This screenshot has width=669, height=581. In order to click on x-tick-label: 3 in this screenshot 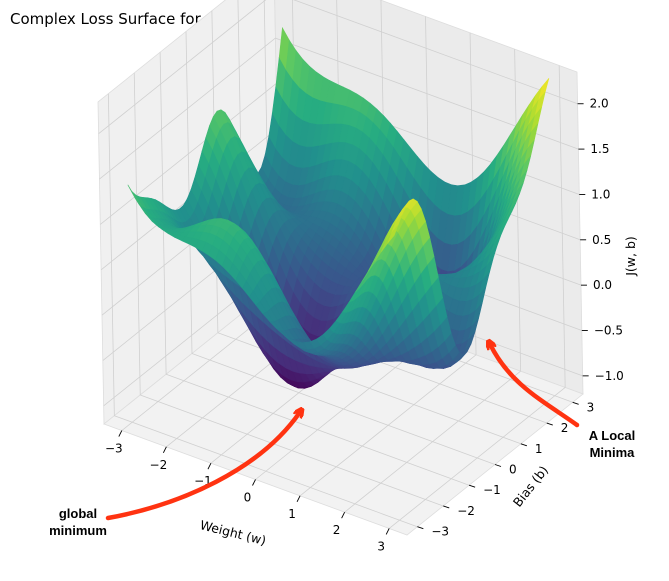, I will do `click(381, 546)`.